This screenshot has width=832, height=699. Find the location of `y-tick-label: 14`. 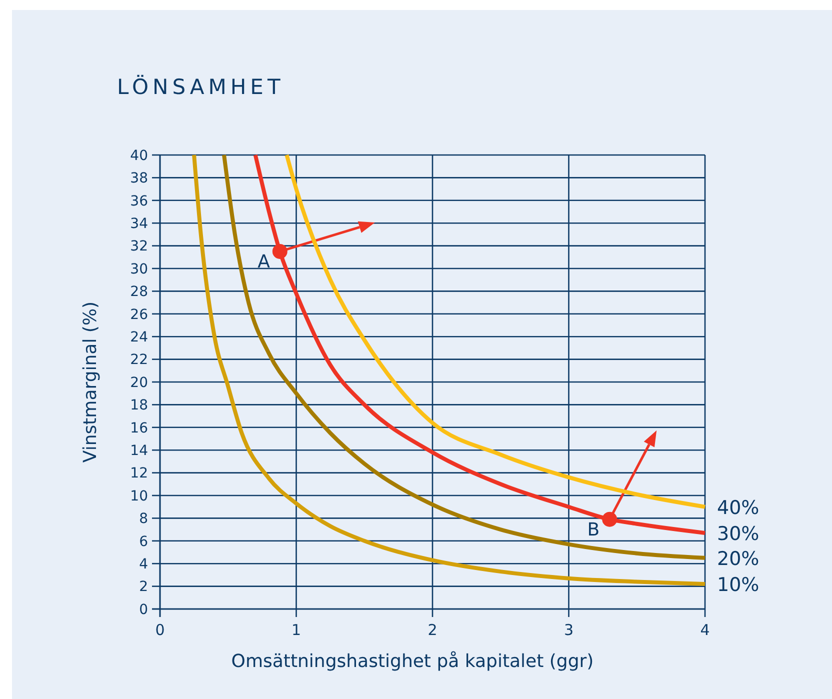

y-tick-label: 14 is located at coordinates (139, 451).